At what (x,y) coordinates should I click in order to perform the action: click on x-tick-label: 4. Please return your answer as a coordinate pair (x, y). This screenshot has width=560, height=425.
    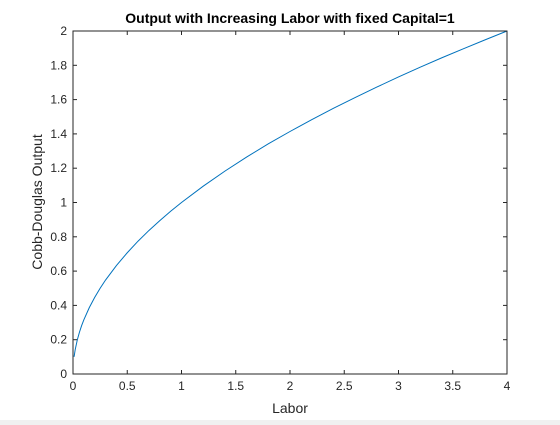
    Looking at the image, I should click on (507, 386).